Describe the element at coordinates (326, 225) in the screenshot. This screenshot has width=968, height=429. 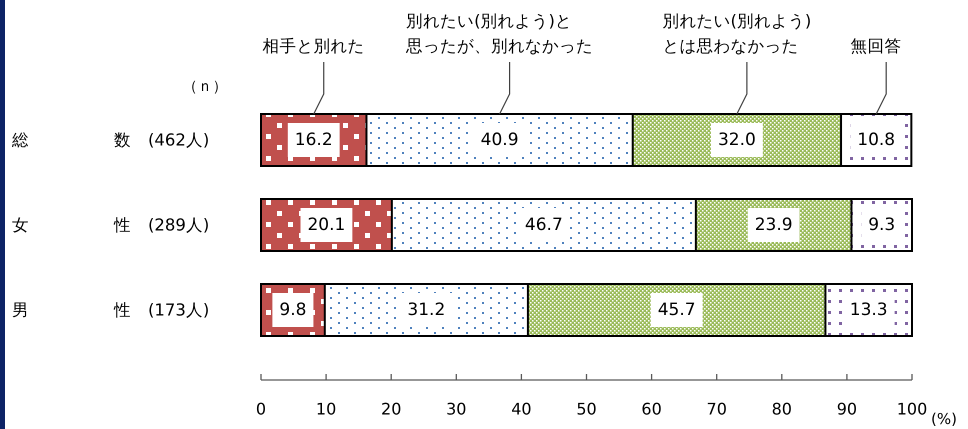
I see `data-label: 20.1` at that location.